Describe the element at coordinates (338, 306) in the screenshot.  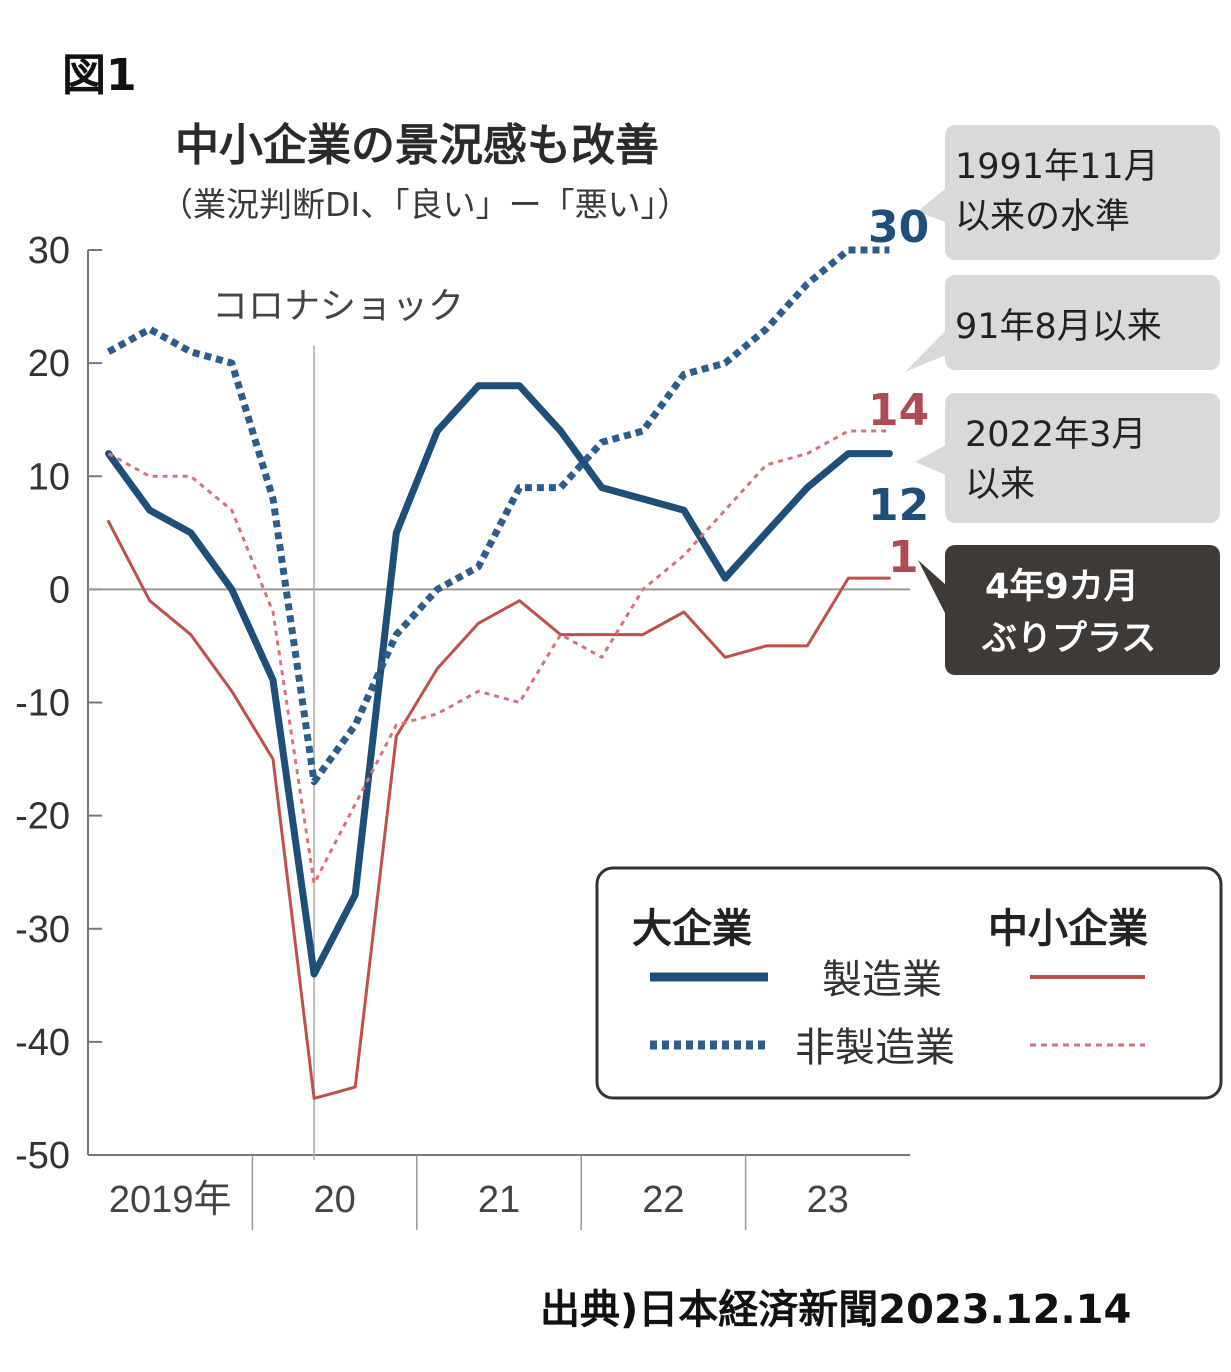
I see `corona-shock-annotation: コロナショック` at that location.